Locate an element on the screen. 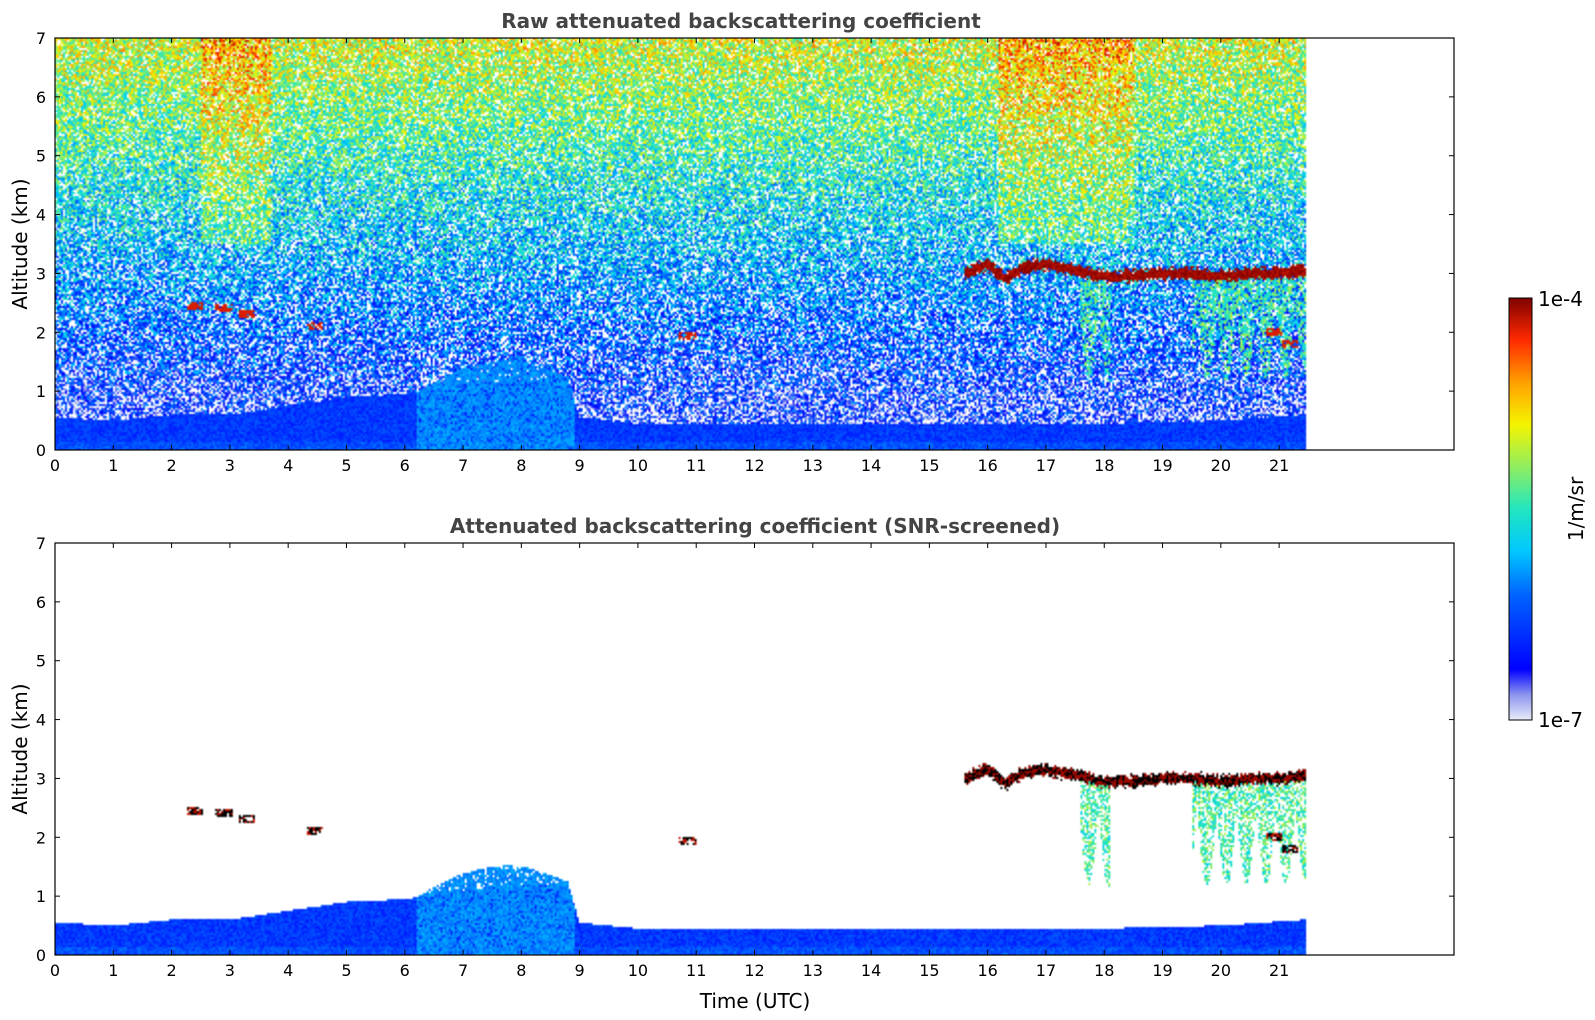 The image size is (1595, 1020). colorbar-min-label: 1e-7 is located at coordinates (1560, 720).